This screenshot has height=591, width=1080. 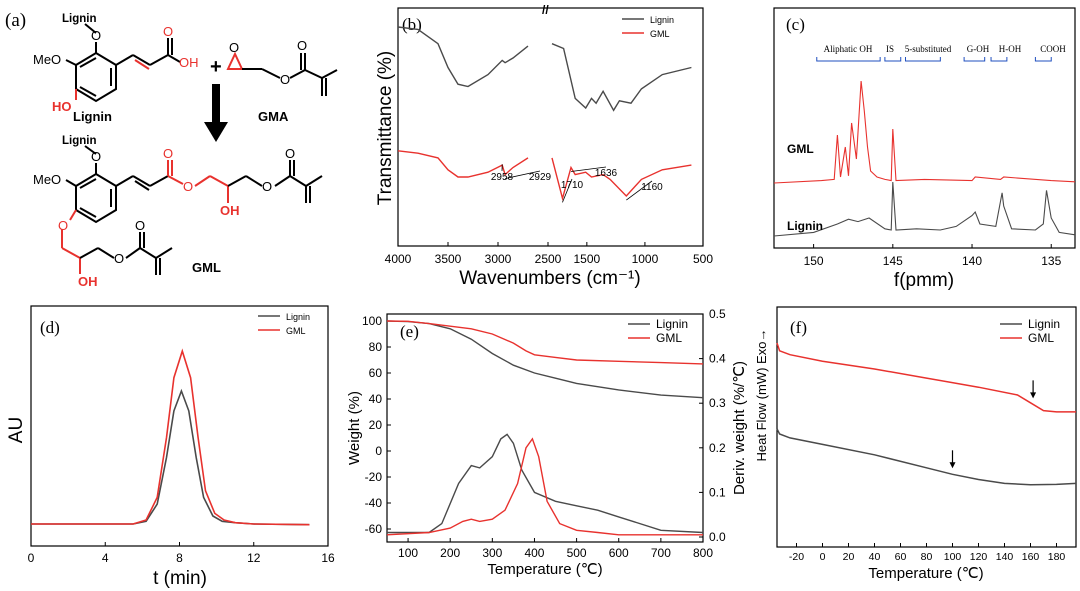 I want to click on x-tick-label: 600, so click(x=619, y=553).